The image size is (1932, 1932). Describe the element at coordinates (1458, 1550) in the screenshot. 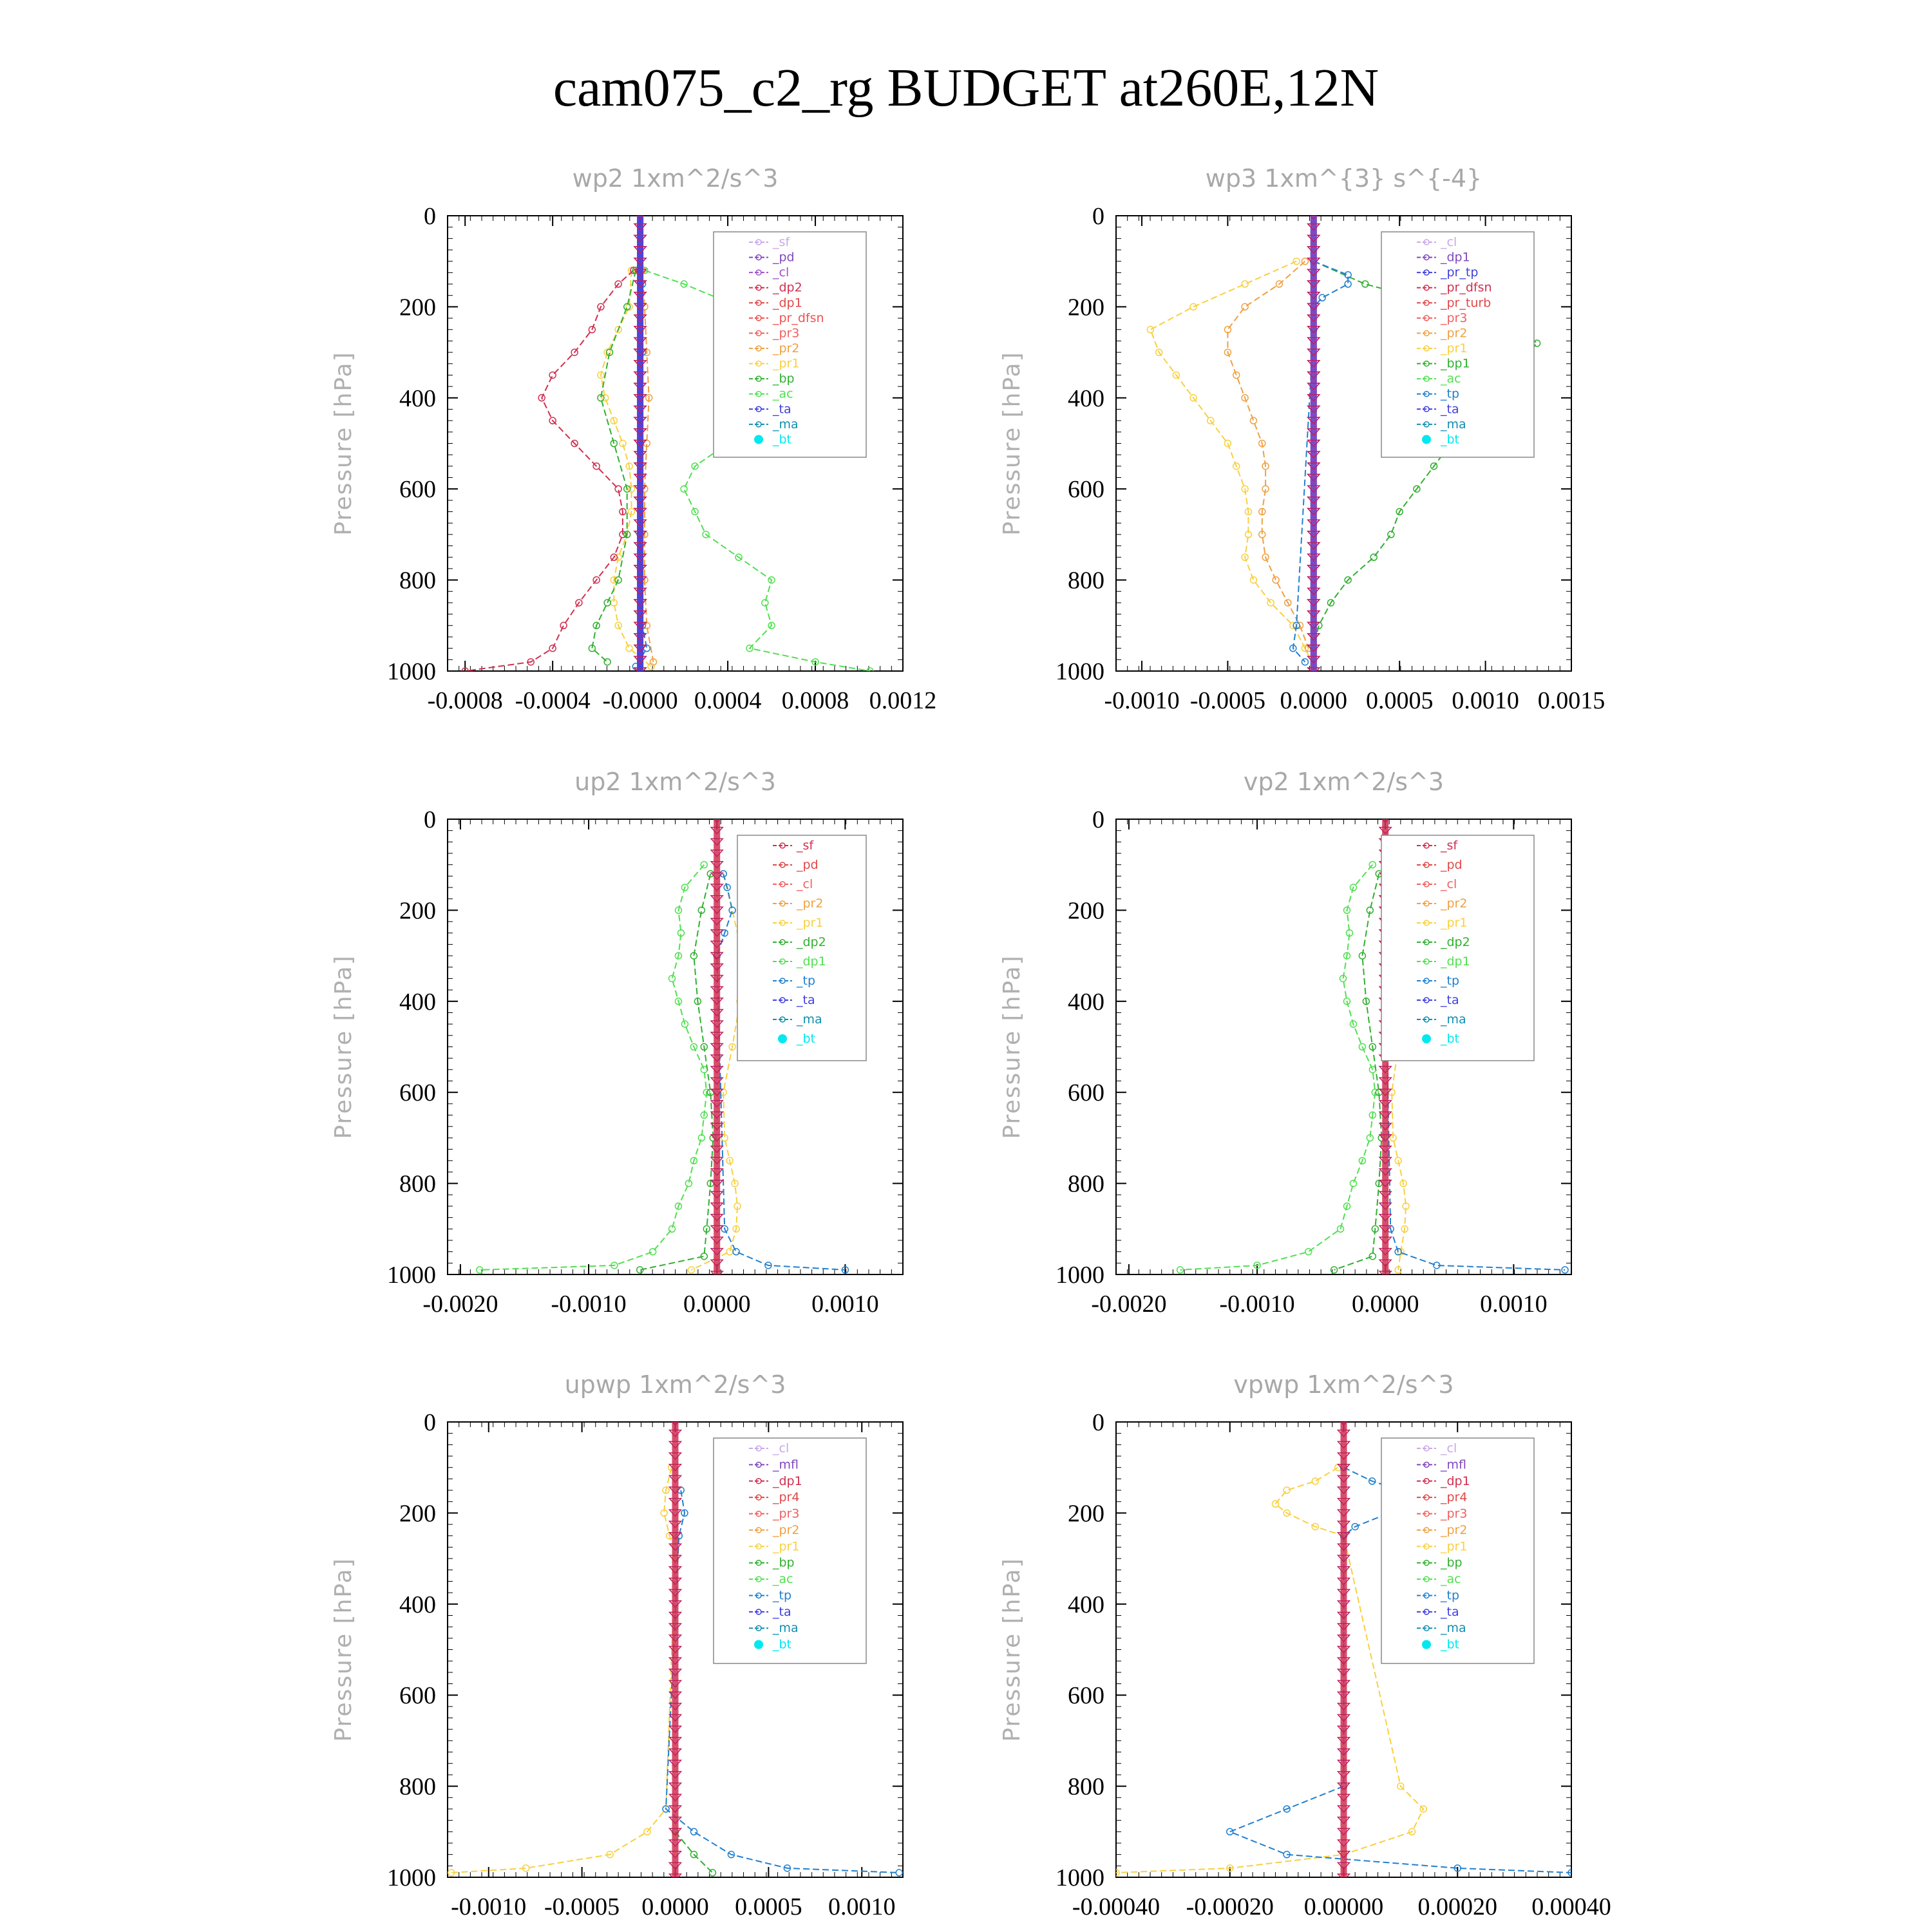

I see `legend-box` at that location.